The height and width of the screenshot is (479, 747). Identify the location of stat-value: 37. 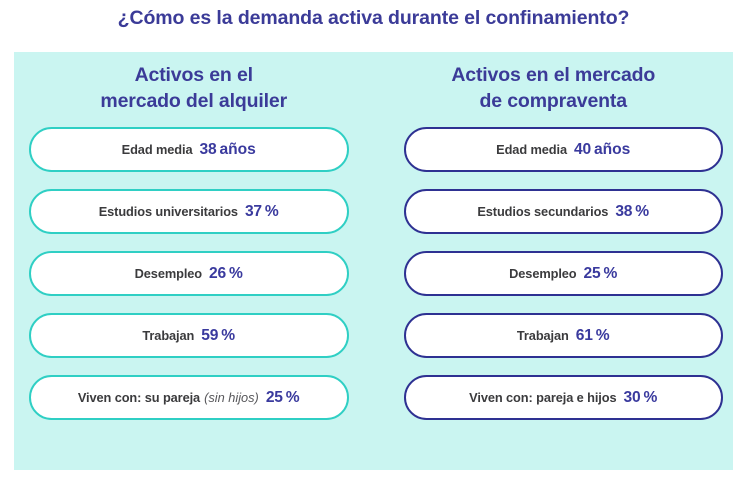
(253, 211).